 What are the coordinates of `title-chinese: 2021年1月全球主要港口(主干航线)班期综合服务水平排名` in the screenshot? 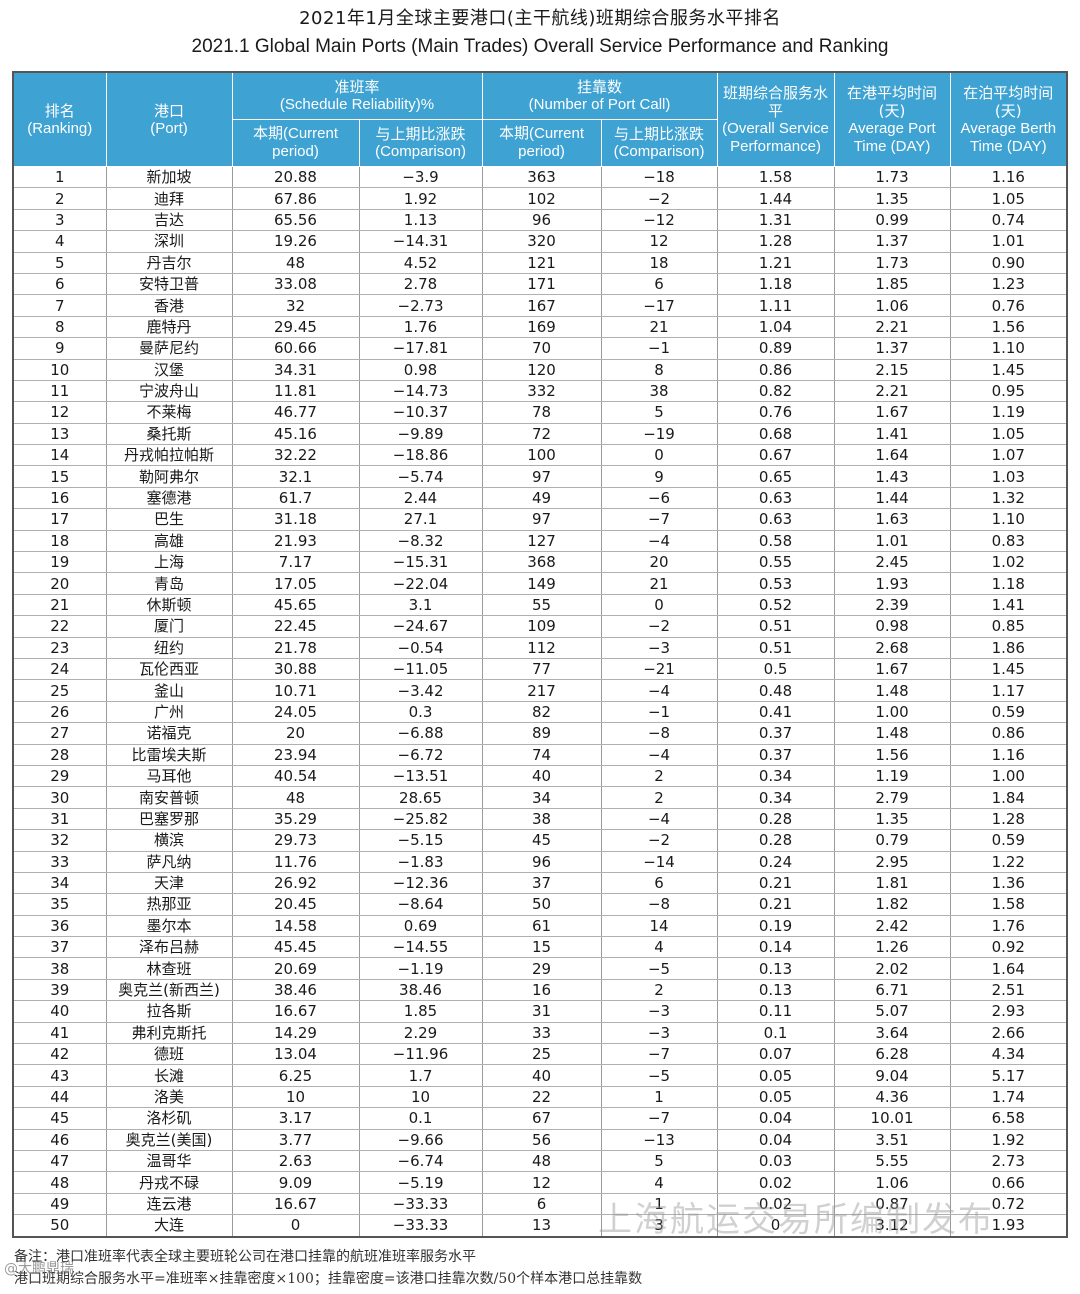 It's located at (540, 18).